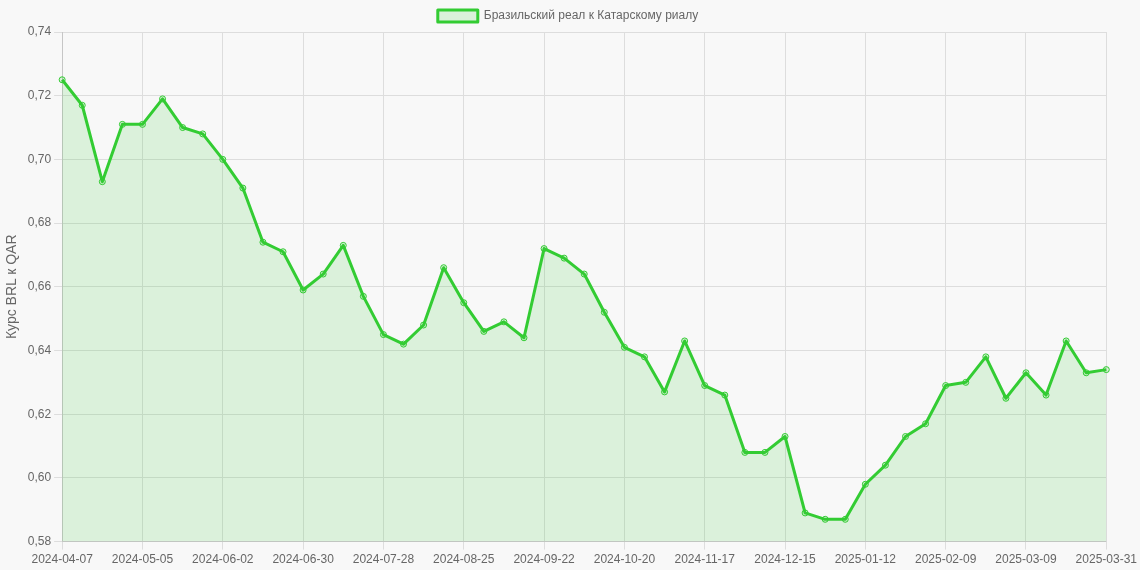 The height and width of the screenshot is (570, 1140). Describe the element at coordinates (142, 559) in the screenshot. I see `x-tick-label: 2024-05-05` at that location.